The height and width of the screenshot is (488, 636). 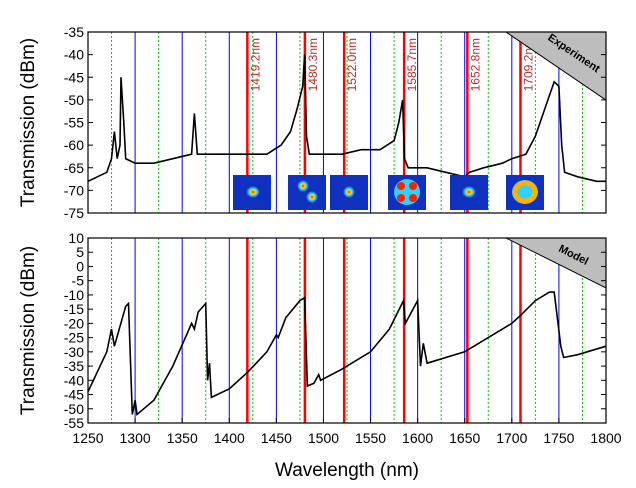 I want to click on x-tick-label: 1300, so click(x=135, y=438).